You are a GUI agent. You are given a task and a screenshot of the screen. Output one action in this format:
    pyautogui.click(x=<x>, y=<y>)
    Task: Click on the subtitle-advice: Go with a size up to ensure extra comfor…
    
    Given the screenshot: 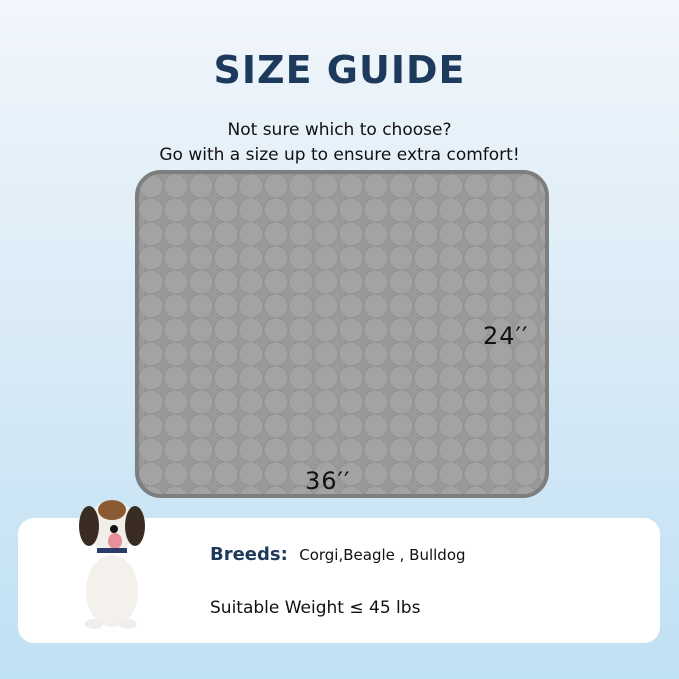 What is the action you would take?
    pyautogui.click(x=339, y=155)
    